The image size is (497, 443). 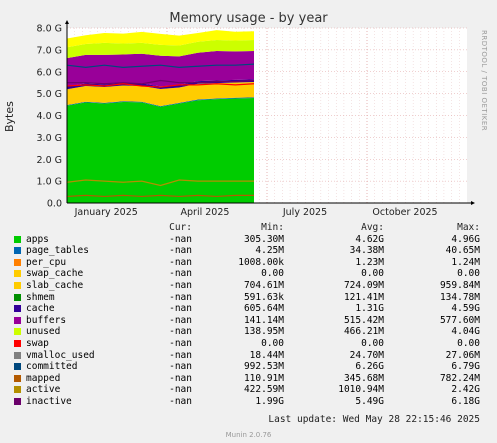 I want to click on x-tick-label: January 2025, so click(x=106, y=212).